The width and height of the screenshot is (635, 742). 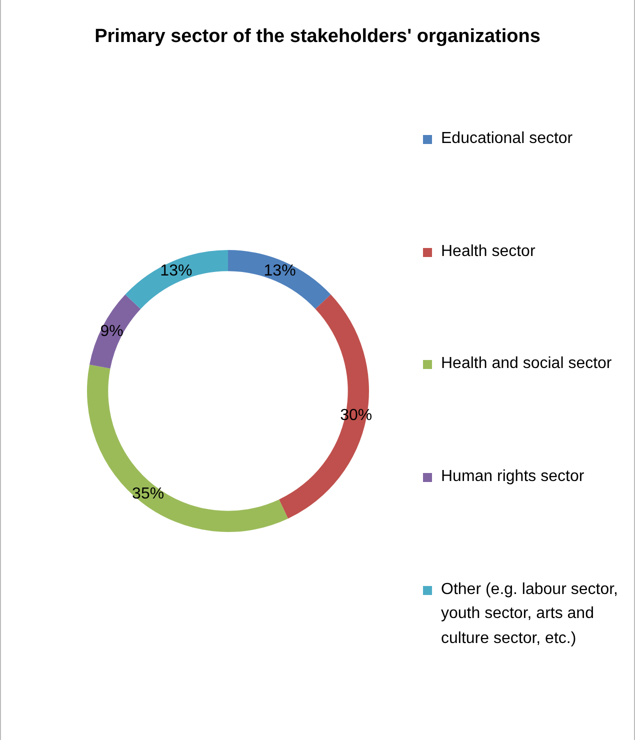 What do you see at coordinates (318, 37) in the screenshot?
I see `chart-title: Primary sector of the stakeholders' organizations` at bounding box center [318, 37].